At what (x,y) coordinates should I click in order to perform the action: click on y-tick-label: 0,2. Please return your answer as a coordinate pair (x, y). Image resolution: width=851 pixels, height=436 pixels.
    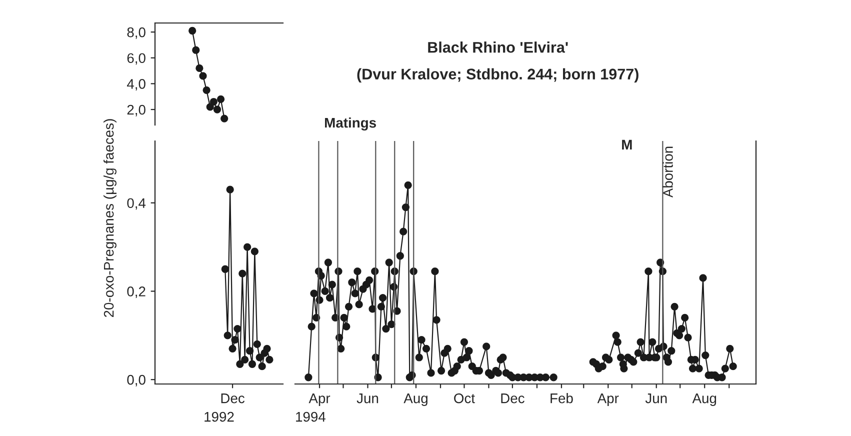
    Looking at the image, I should click on (136, 292).